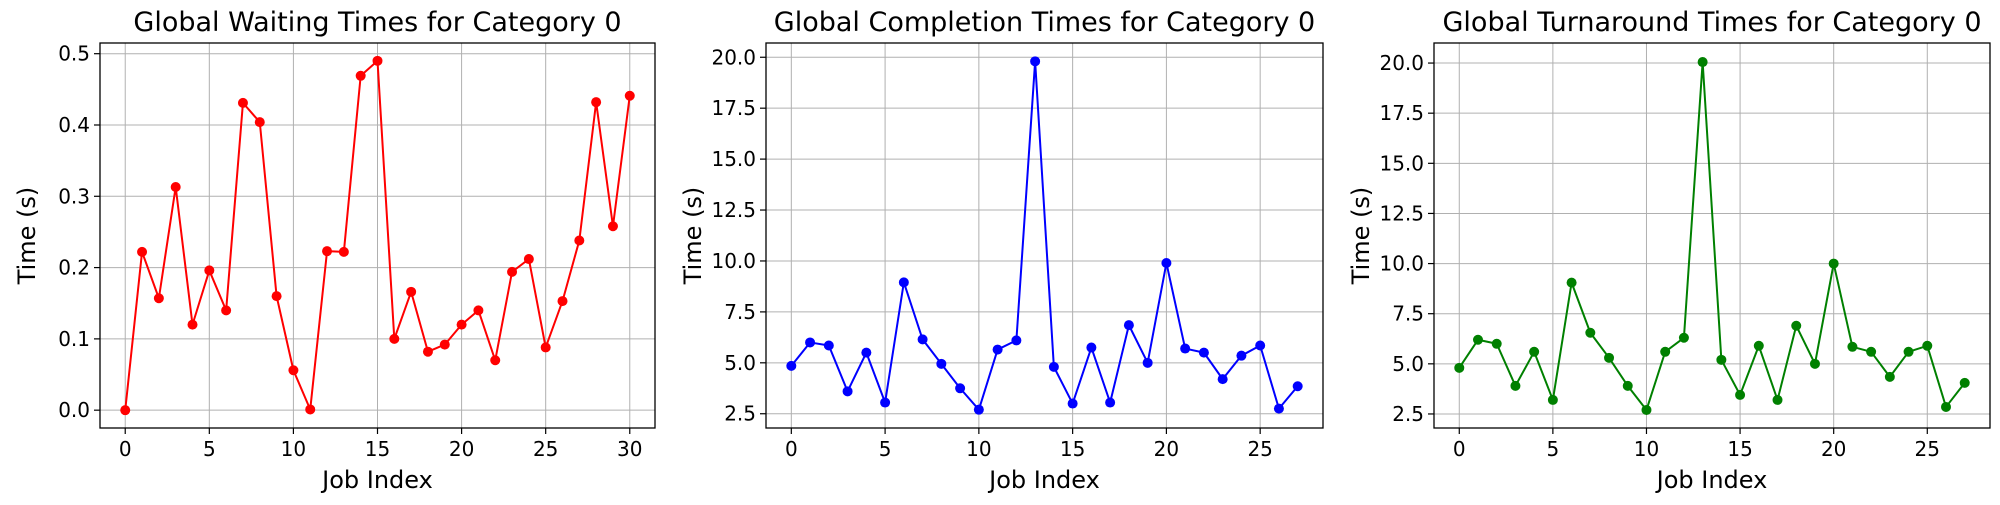 The height and width of the screenshot is (505, 2000). Describe the element at coordinates (1712, 22) in the screenshot. I see `chart-title: Global Turnaround Times for Category 0` at that location.